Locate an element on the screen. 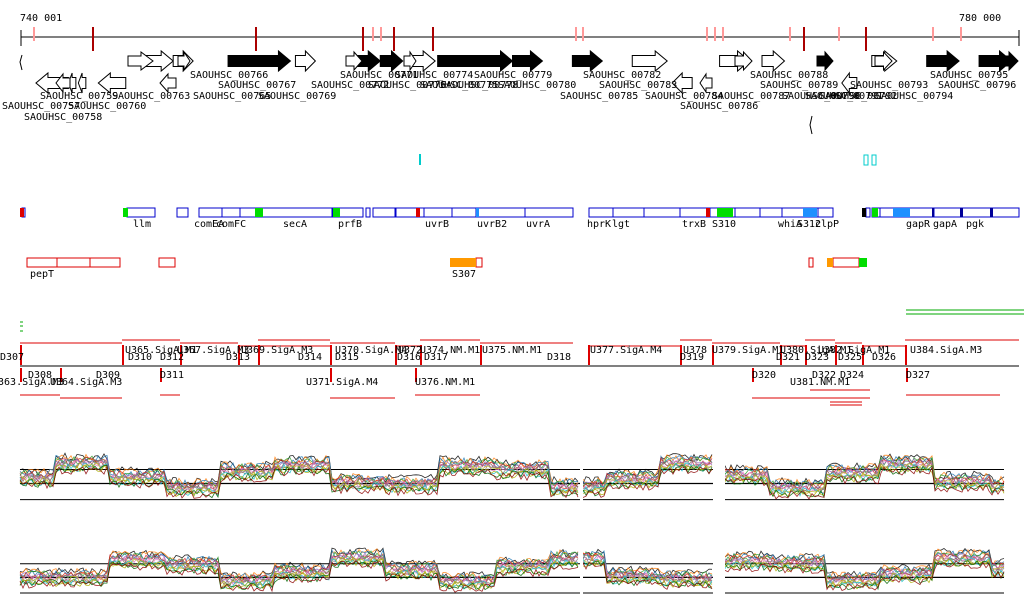 Image resolution: width=1024 pixels, height=611 pixels. operon-label-prfb: prfB is located at coordinates (350, 224).